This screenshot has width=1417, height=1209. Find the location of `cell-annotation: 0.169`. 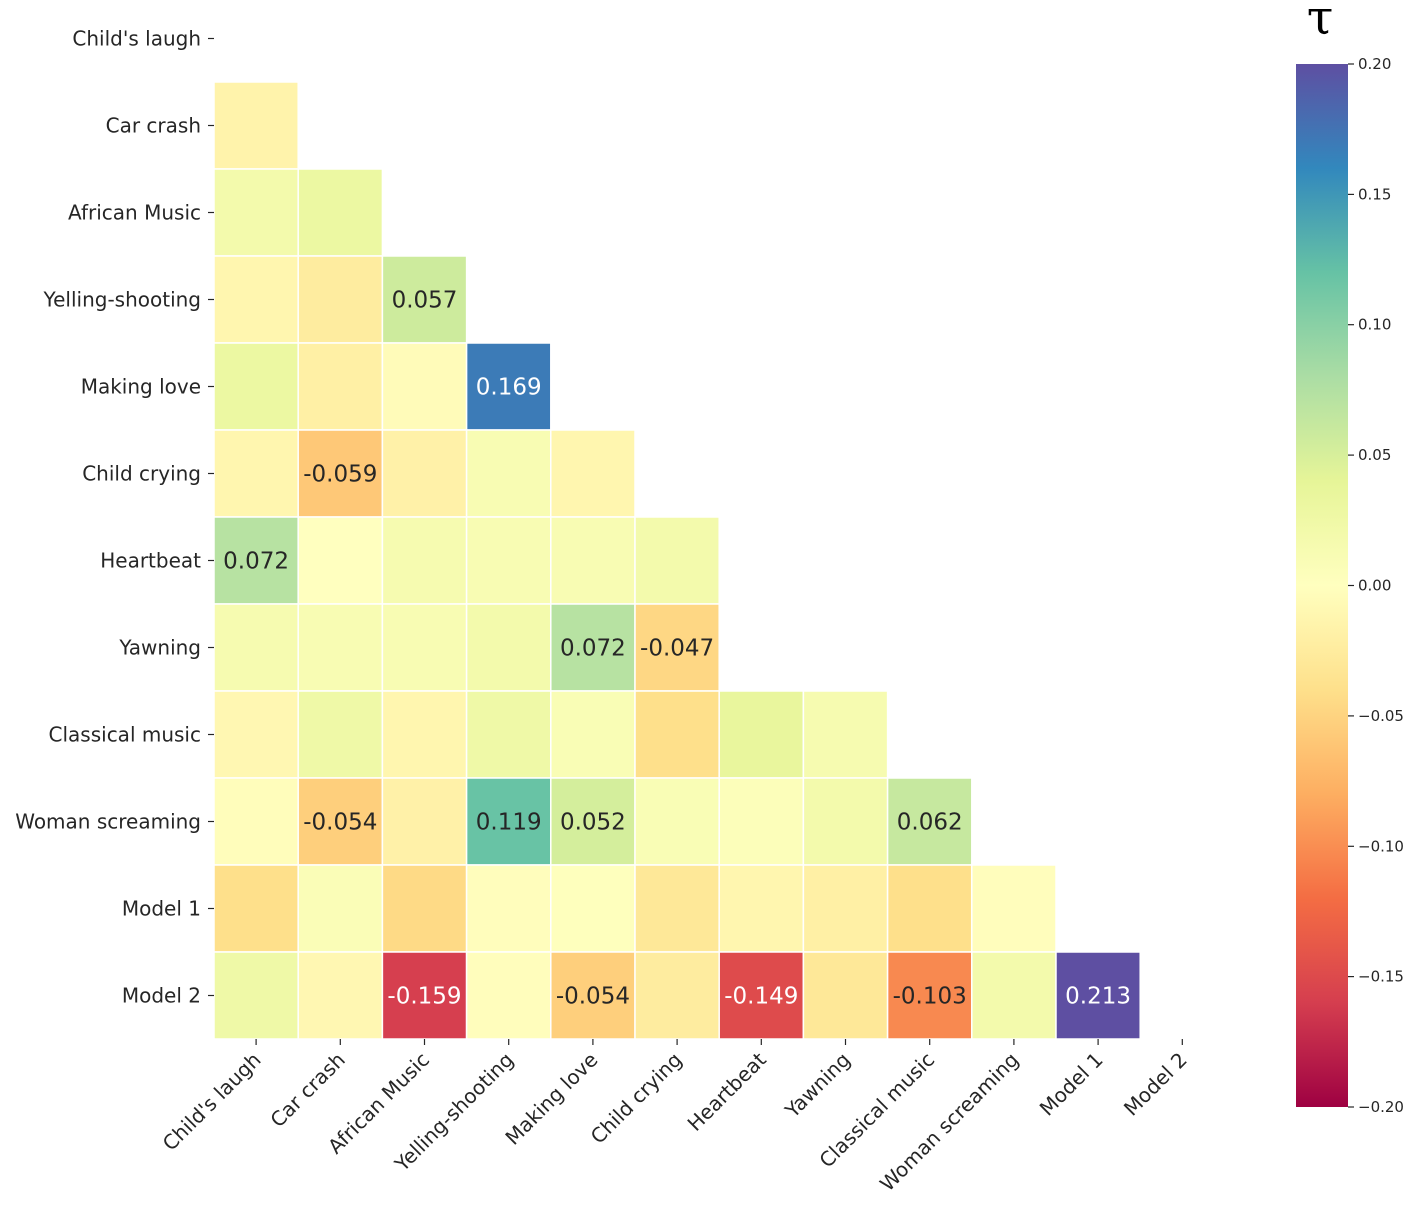

cell-annotation: 0.169 is located at coordinates (509, 388).